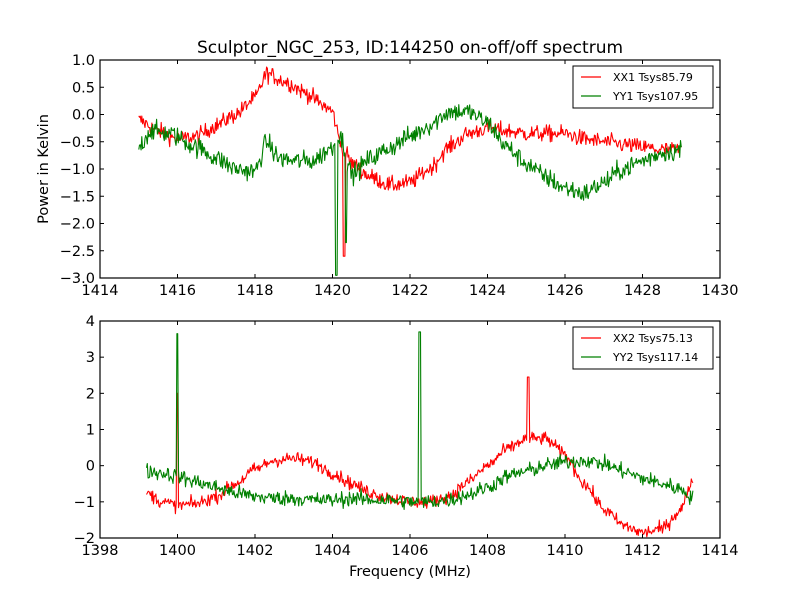  I want to click on y-tick-label: 2, so click(90, 394).